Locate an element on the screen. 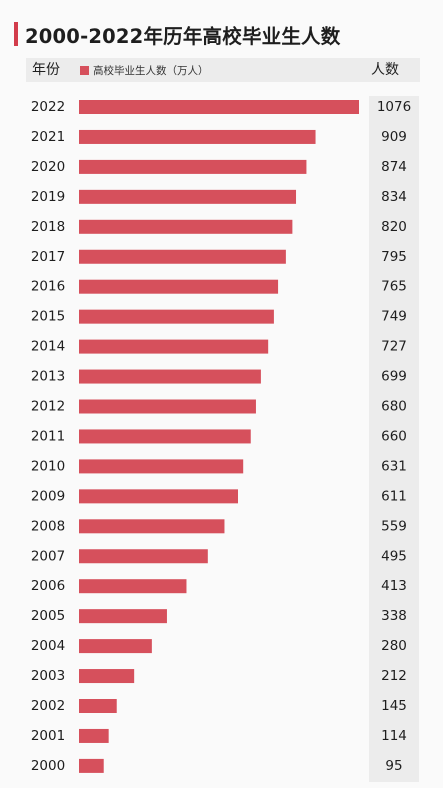 The width and height of the screenshot is (443, 788). value-label: 874 is located at coordinates (394, 167).